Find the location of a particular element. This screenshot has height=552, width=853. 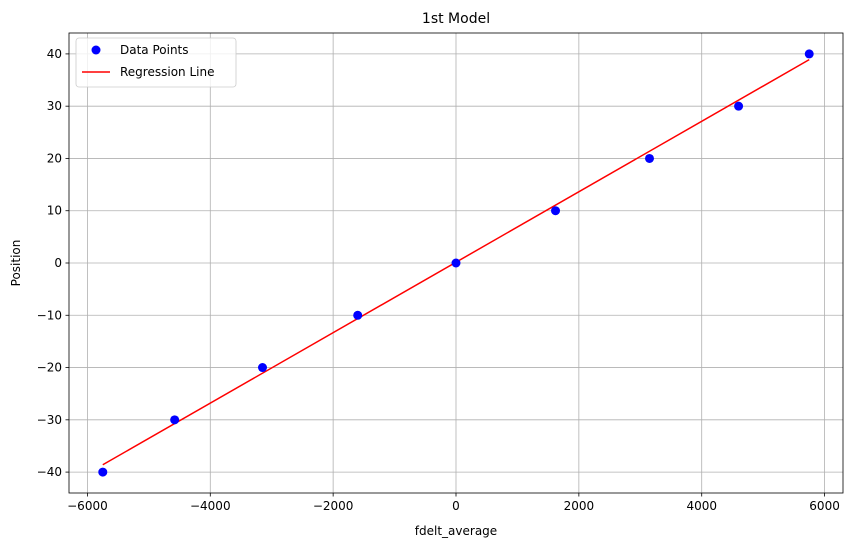

x-tick-label: −2000 is located at coordinates (333, 506).